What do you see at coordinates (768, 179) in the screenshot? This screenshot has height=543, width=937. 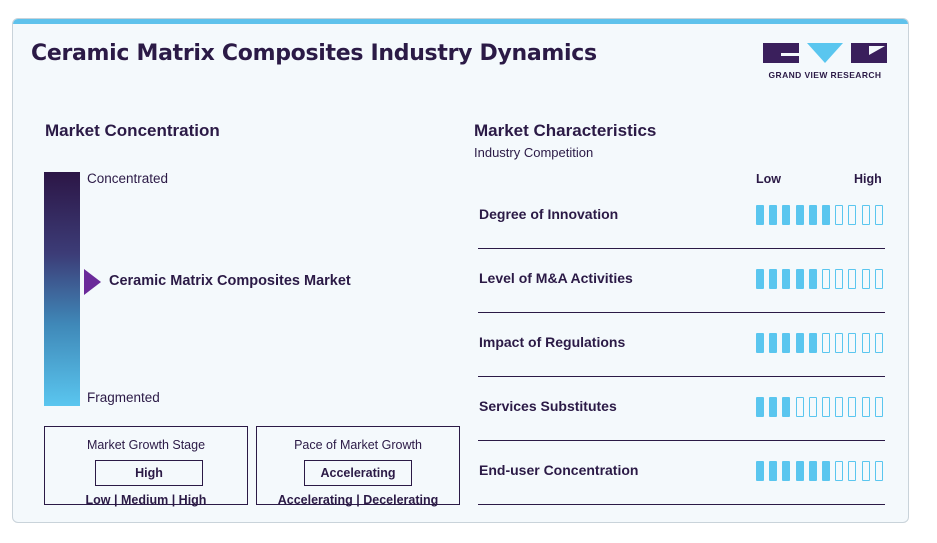 I see `scale-low-label: Low` at bounding box center [768, 179].